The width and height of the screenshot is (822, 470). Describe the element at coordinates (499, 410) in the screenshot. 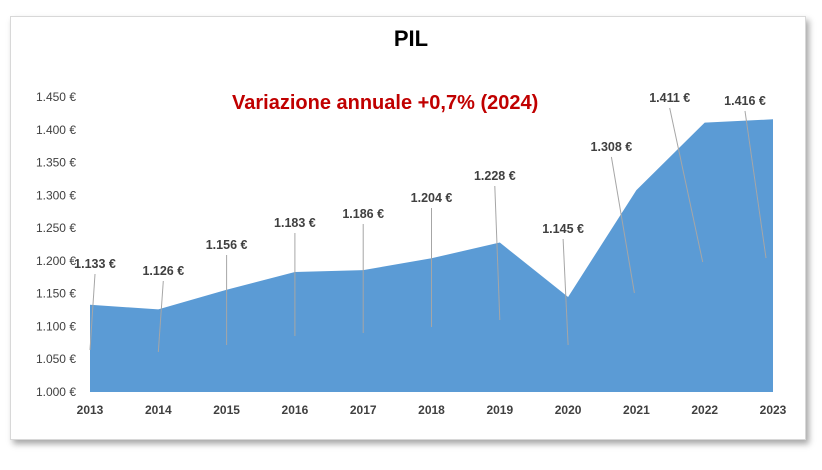

I see `x-tick-label: 2019` at that location.